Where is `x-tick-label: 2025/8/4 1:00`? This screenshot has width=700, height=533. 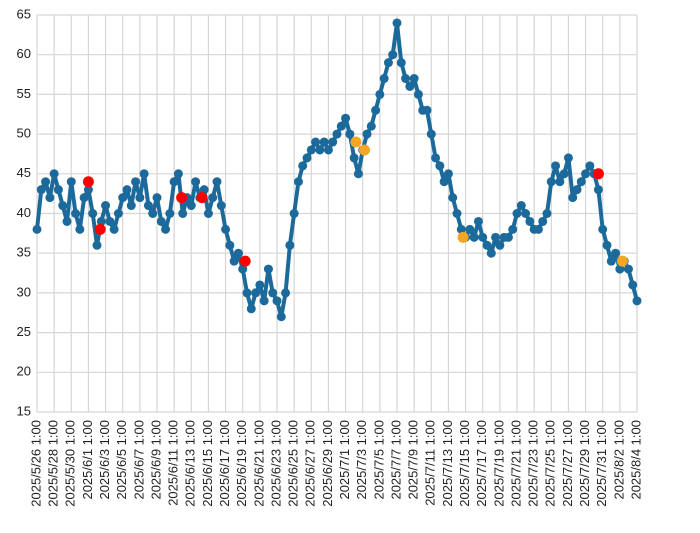 x-tick-label: 2025/8/4 1:00 is located at coordinates (635, 460).